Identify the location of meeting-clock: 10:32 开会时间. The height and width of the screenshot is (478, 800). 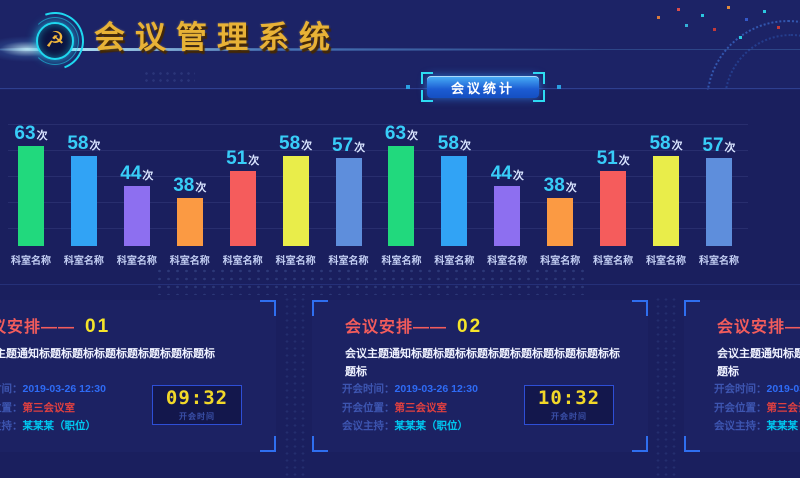
(569, 405).